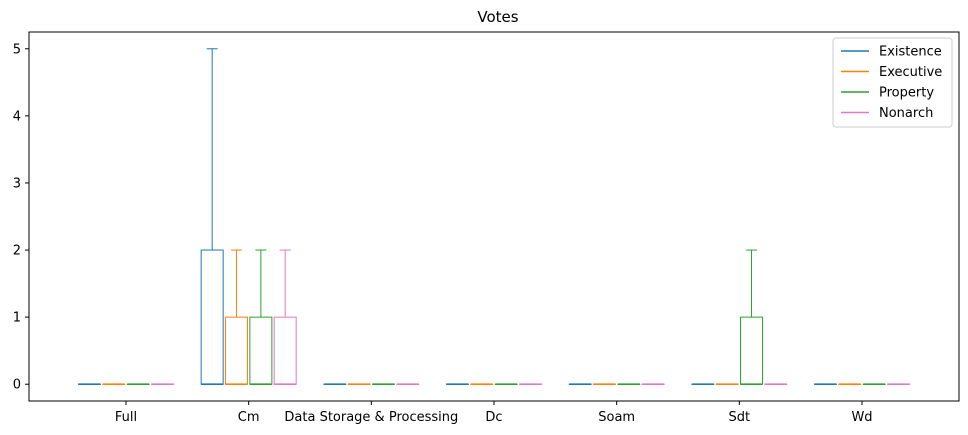 The image size is (968, 435). What do you see at coordinates (17, 183) in the screenshot?
I see `y-tick-label: 3` at bounding box center [17, 183].